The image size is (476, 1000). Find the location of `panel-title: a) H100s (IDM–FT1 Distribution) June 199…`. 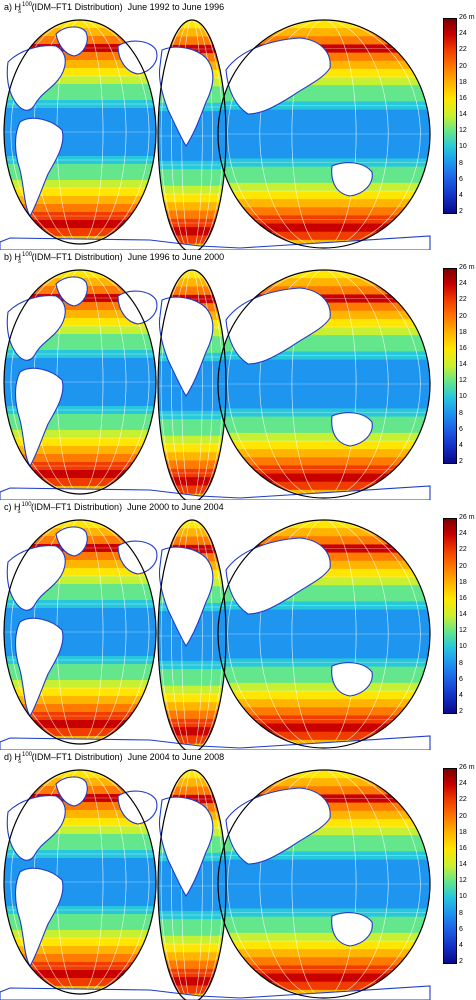

panel-title: a) H100s (IDM–FT1 Distribution) June 199… is located at coordinates (114, 8).